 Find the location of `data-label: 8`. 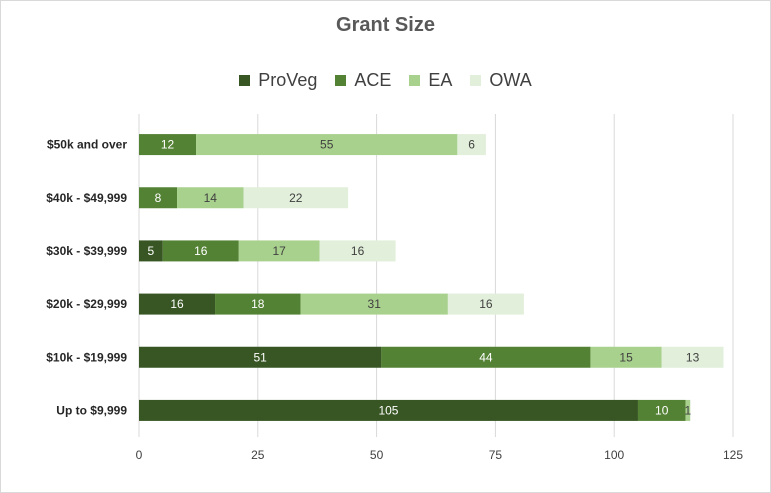

data-label: 8 is located at coordinates (158, 198).